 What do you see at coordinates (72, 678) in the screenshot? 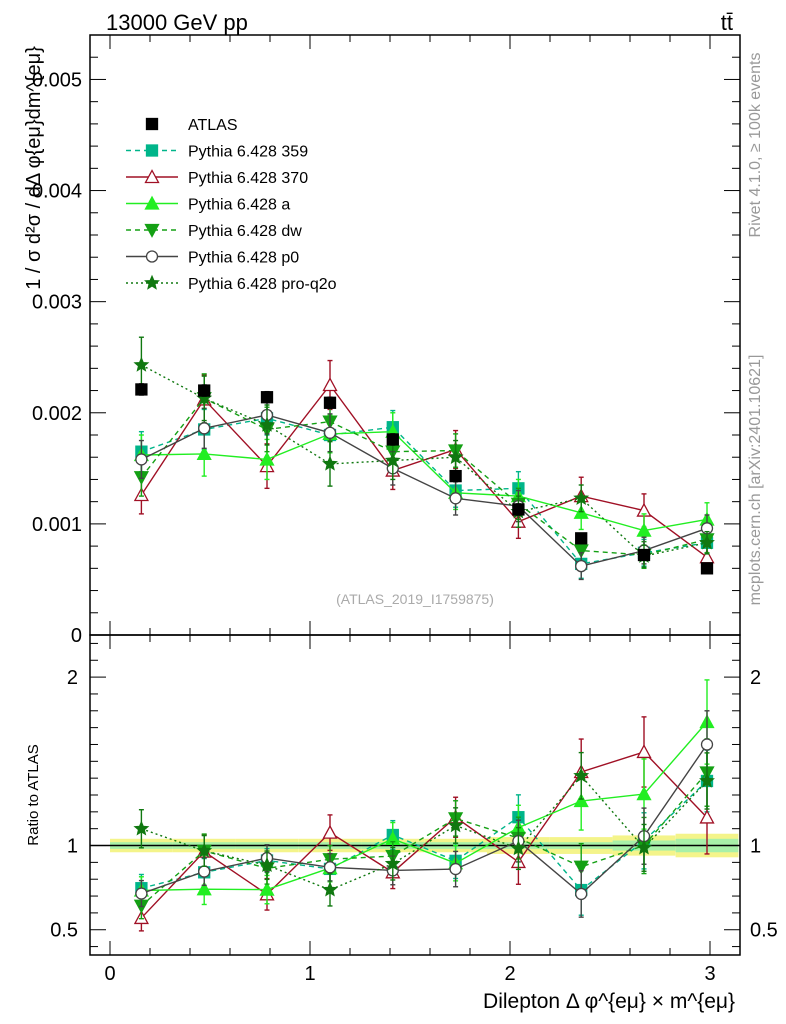
I see `ratio-tick-label: 2` at bounding box center [72, 678].